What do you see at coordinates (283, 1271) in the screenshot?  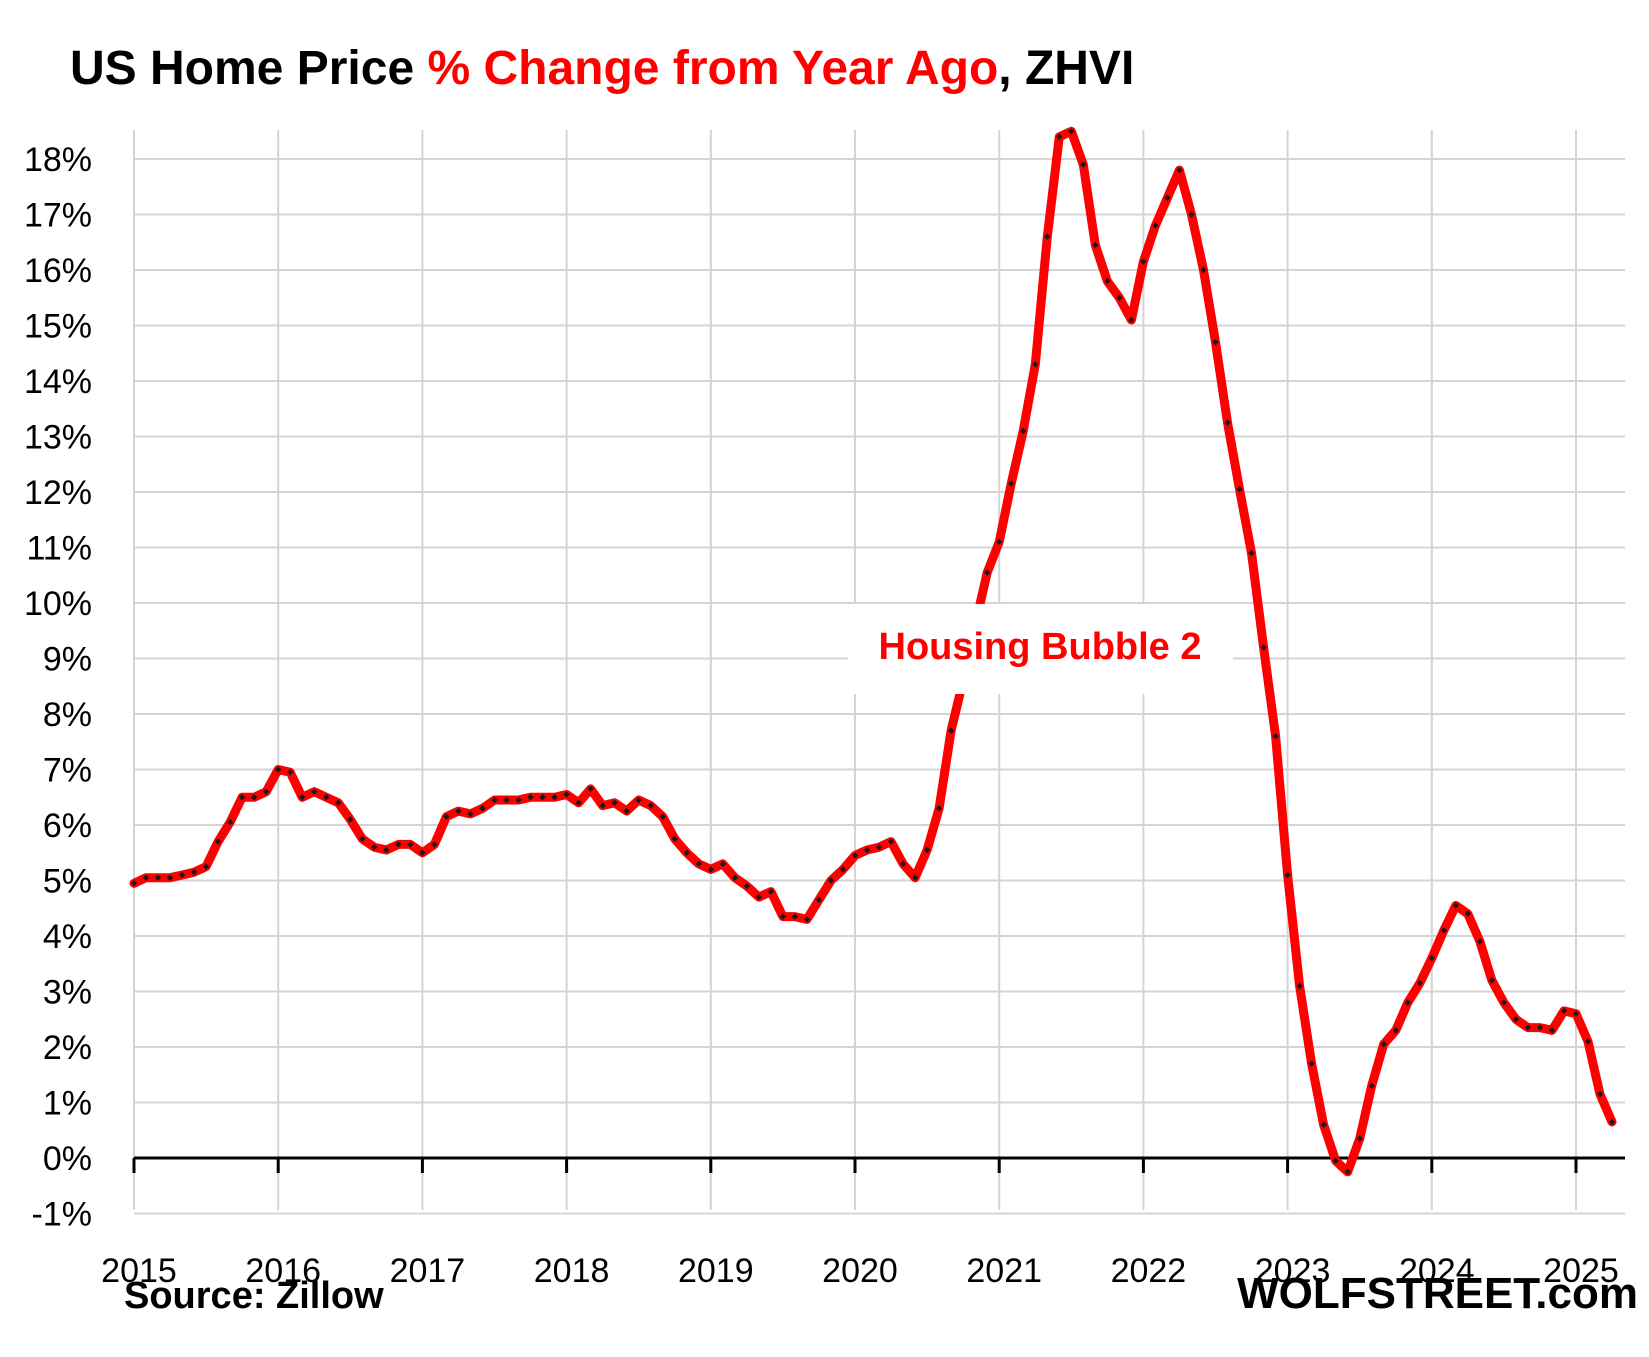 I see `x-tick-label: 2016` at bounding box center [283, 1271].